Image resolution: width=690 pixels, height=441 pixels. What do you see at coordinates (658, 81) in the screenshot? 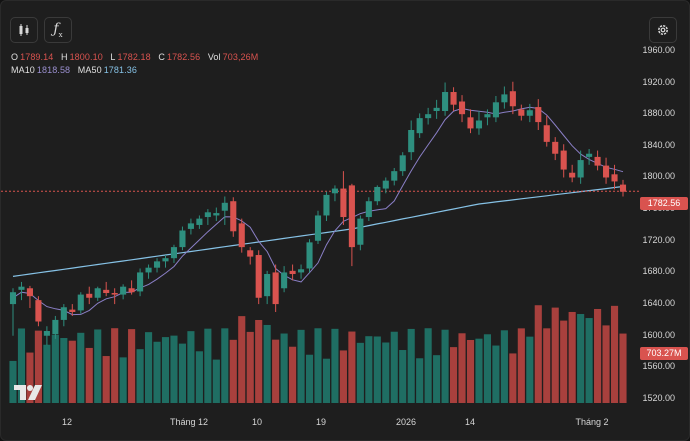
I see `price-axis-label: 1920.00` at bounding box center [658, 81].